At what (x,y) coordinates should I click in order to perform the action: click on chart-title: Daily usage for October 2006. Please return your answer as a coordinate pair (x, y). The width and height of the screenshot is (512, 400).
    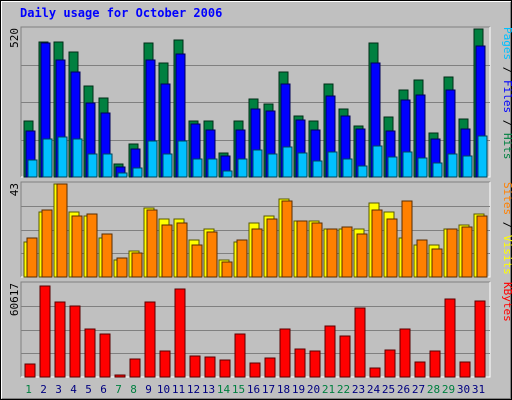
    Looking at the image, I should click on (121, 13).